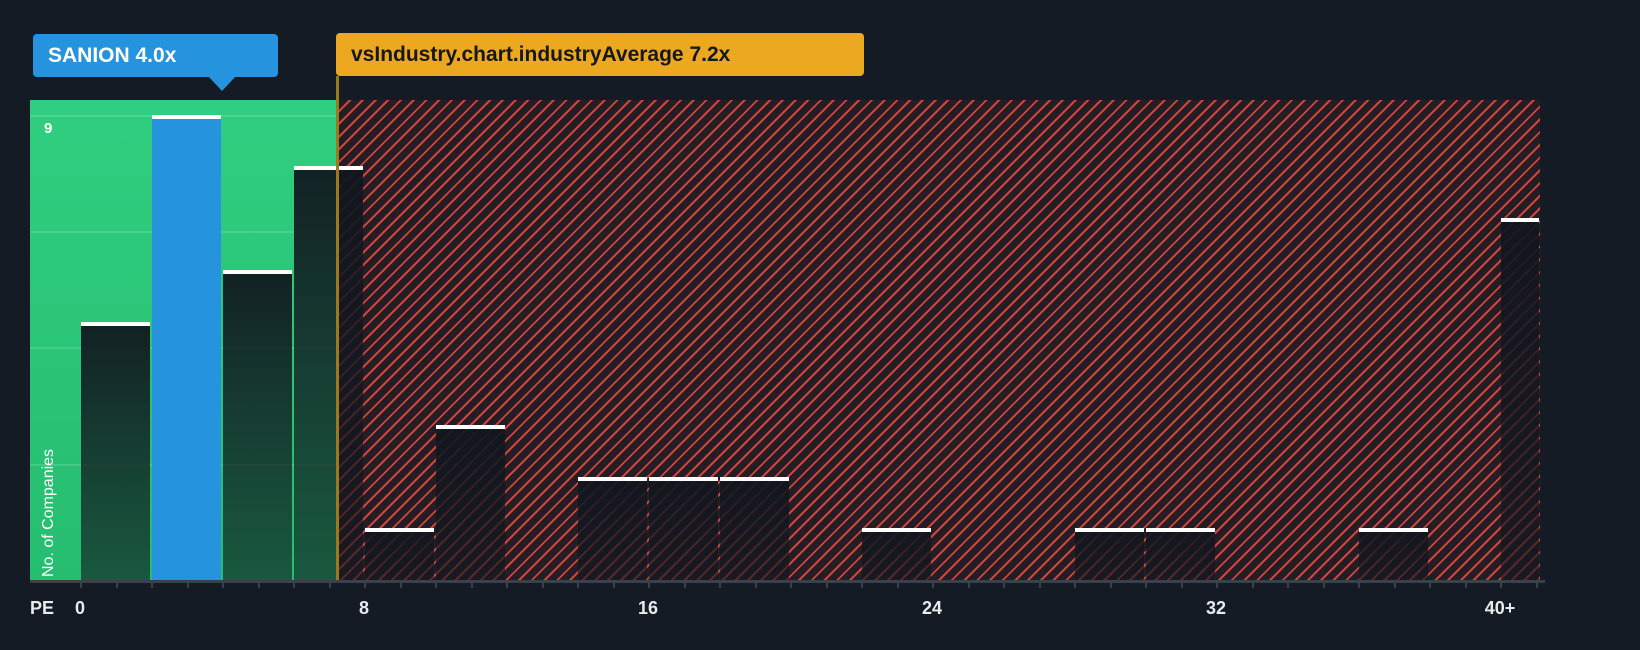 Image resolution: width=1640 pixels, height=650 pixels. What do you see at coordinates (1500, 608) in the screenshot?
I see `x-axis-tick-label: 40+` at bounding box center [1500, 608].